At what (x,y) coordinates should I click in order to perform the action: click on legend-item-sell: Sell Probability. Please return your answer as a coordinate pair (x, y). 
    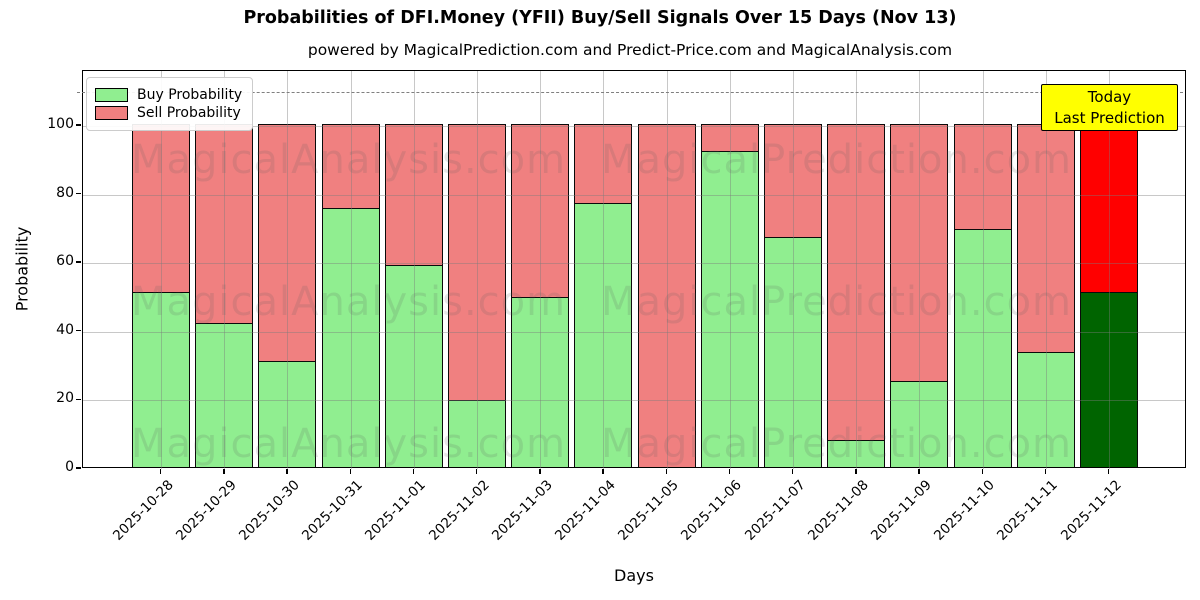
    Looking at the image, I should click on (168, 113).